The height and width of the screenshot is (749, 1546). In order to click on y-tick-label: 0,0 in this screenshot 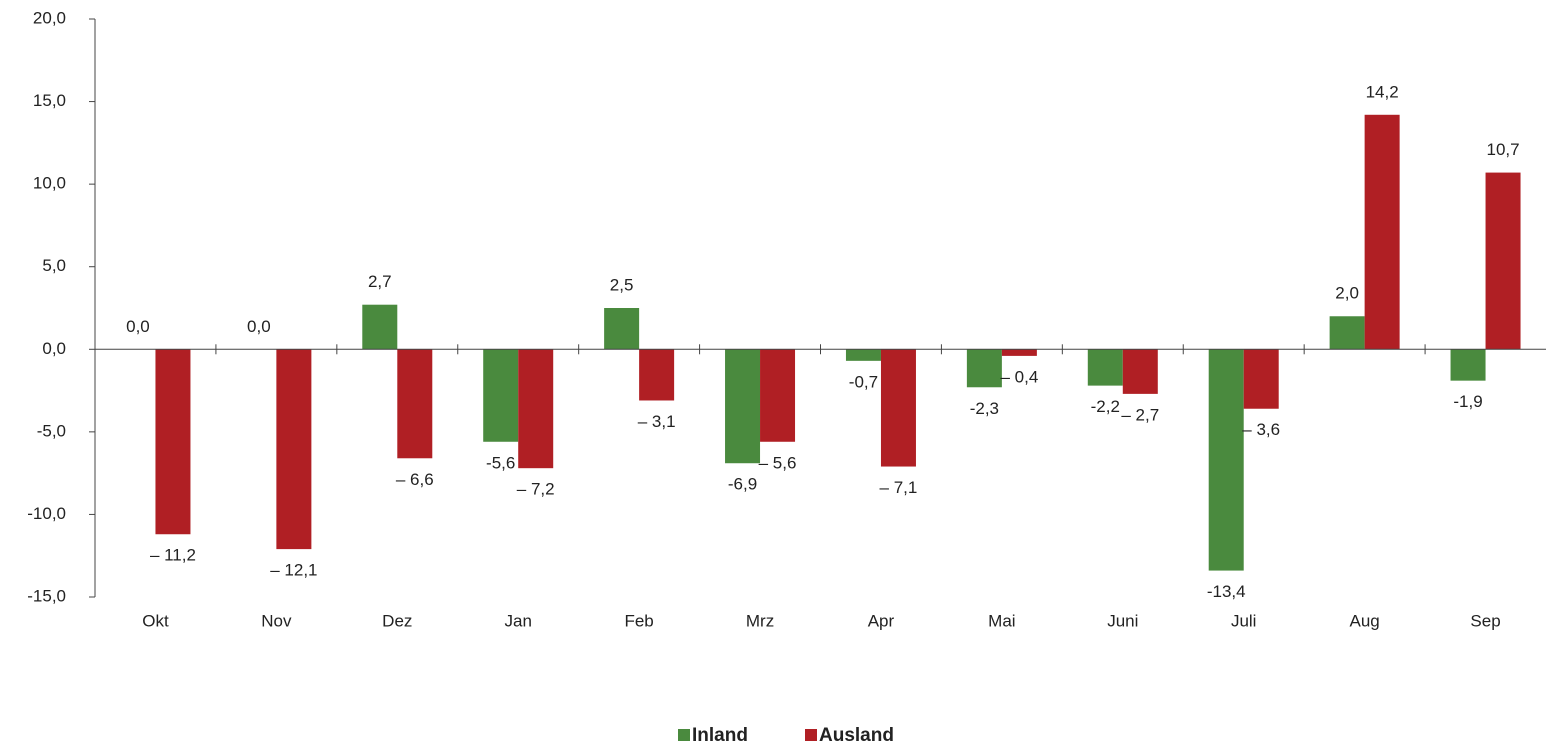, I will do `click(54, 348)`.